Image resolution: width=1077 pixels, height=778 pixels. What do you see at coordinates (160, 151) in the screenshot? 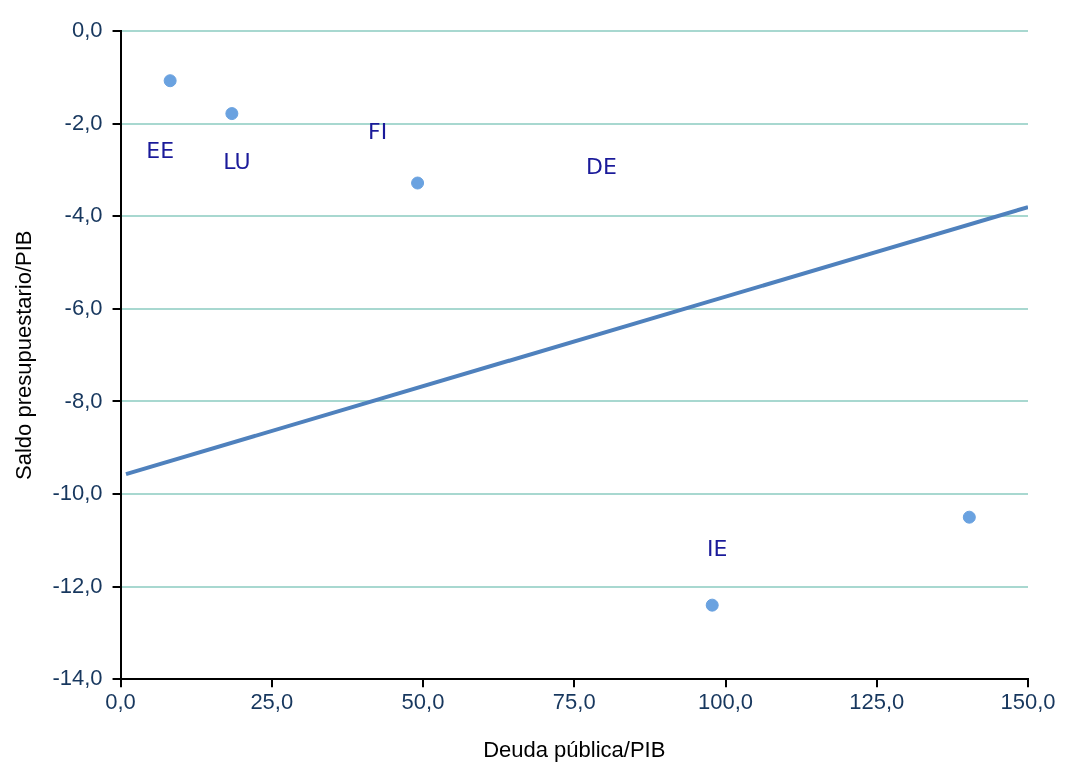
I see `annotation: EE` at bounding box center [160, 151].